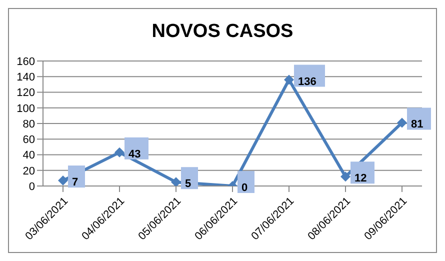 The width and height of the screenshot is (445, 261). I want to click on y-tick-label: 60, so click(28, 140).